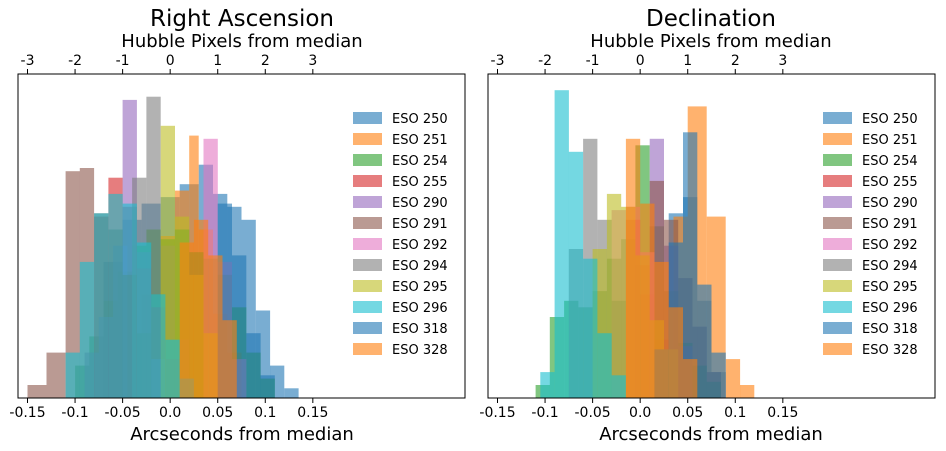  What do you see at coordinates (711, 434) in the screenshot?
I see `dec-x-axis-label: Arcseconds from median` at bounding box center [711, 434].